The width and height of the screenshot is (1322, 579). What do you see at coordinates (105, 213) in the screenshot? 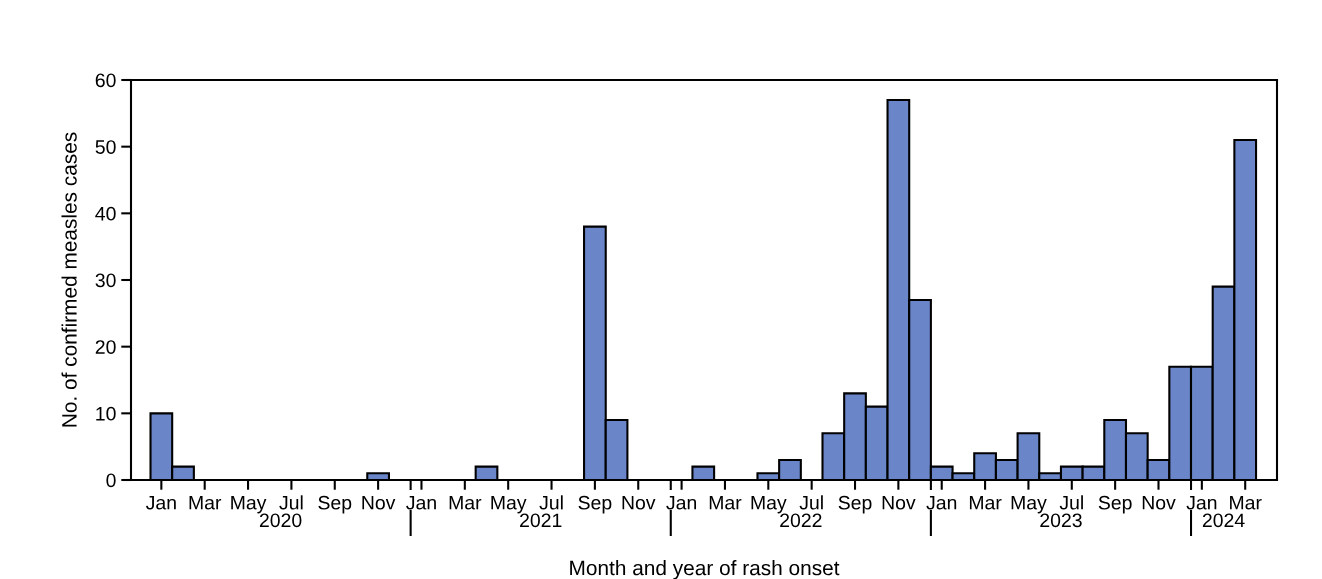
I see `y-tick-label: 40` at bounding box center [105, 213].